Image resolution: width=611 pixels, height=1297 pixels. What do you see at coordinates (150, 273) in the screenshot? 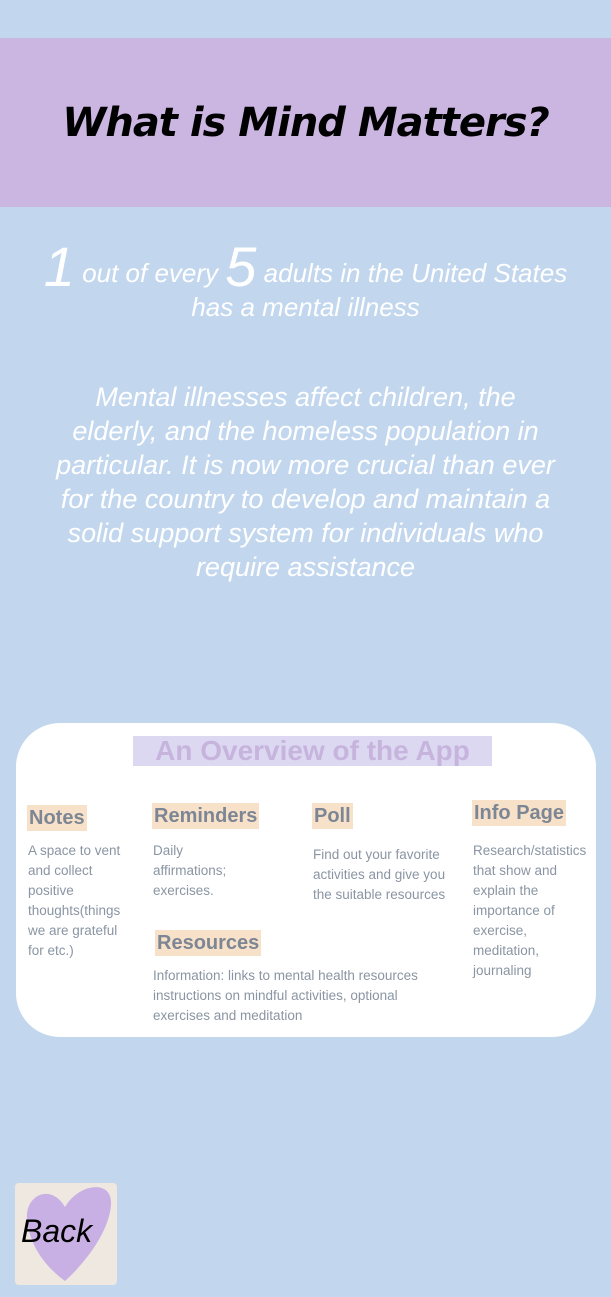
I see `stat-text-one: out of every` at bounding box center [150, 273].